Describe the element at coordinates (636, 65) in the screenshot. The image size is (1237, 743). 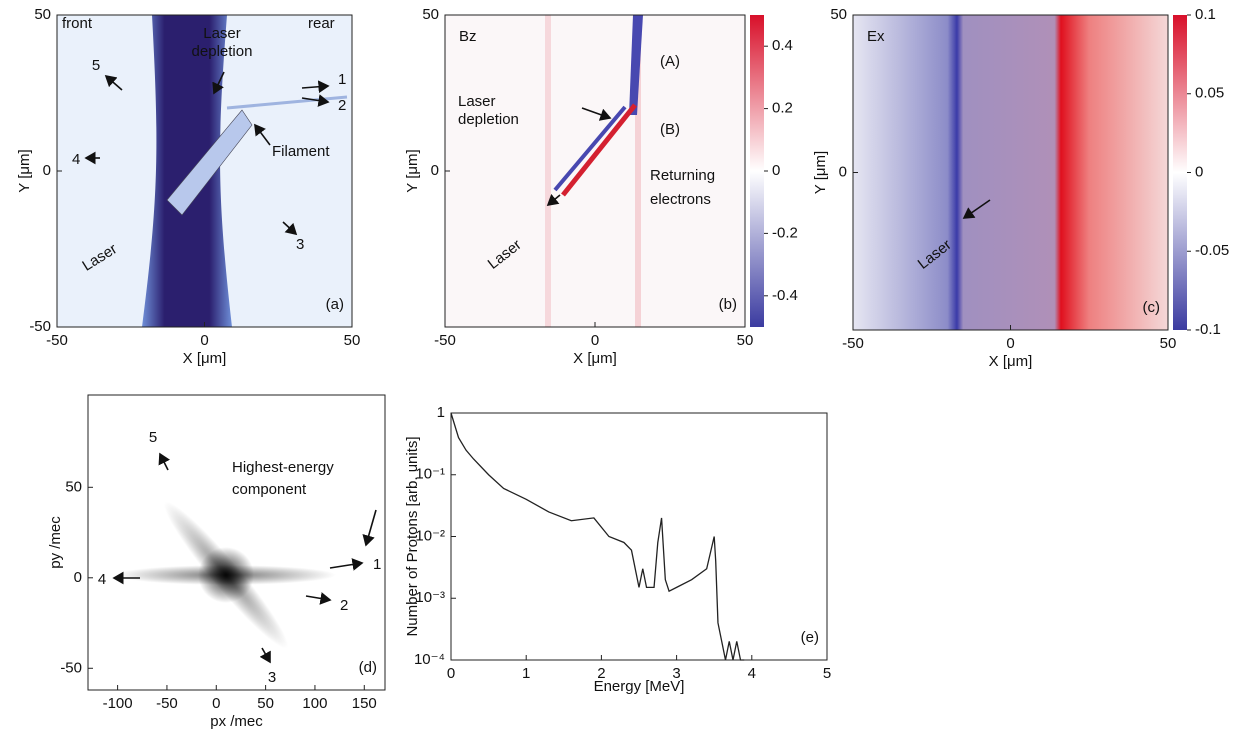
I see `bz-blue` at that location.